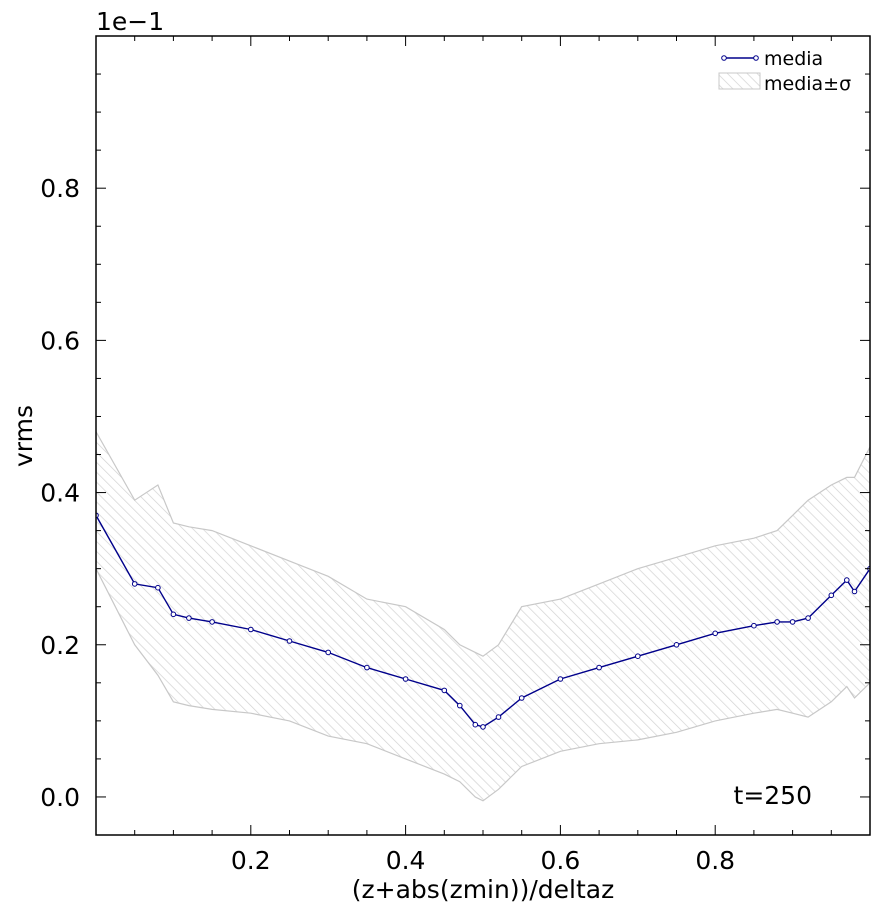  Describe the element at coordinates (60, 493) in the screenshot. I see `y-tick-label: 0.4` at that location.